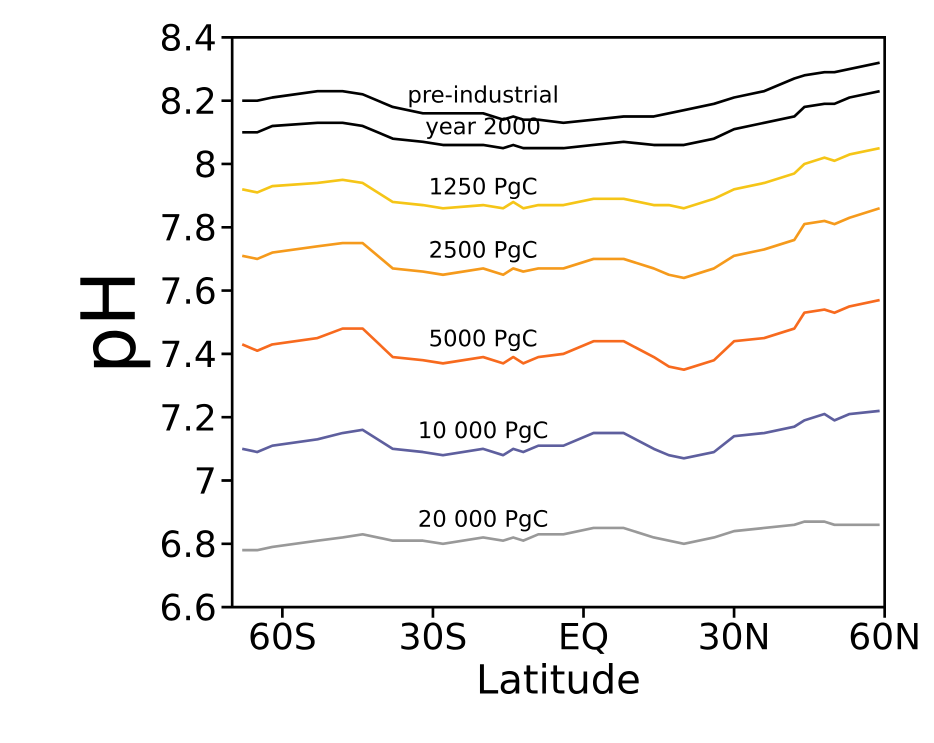 This screenshot has width=934, height=743. What do you see at coordinates (188, 353) in the screenshot?
I see `y-tick-label: 7.4` at bounding box center [188, 353].